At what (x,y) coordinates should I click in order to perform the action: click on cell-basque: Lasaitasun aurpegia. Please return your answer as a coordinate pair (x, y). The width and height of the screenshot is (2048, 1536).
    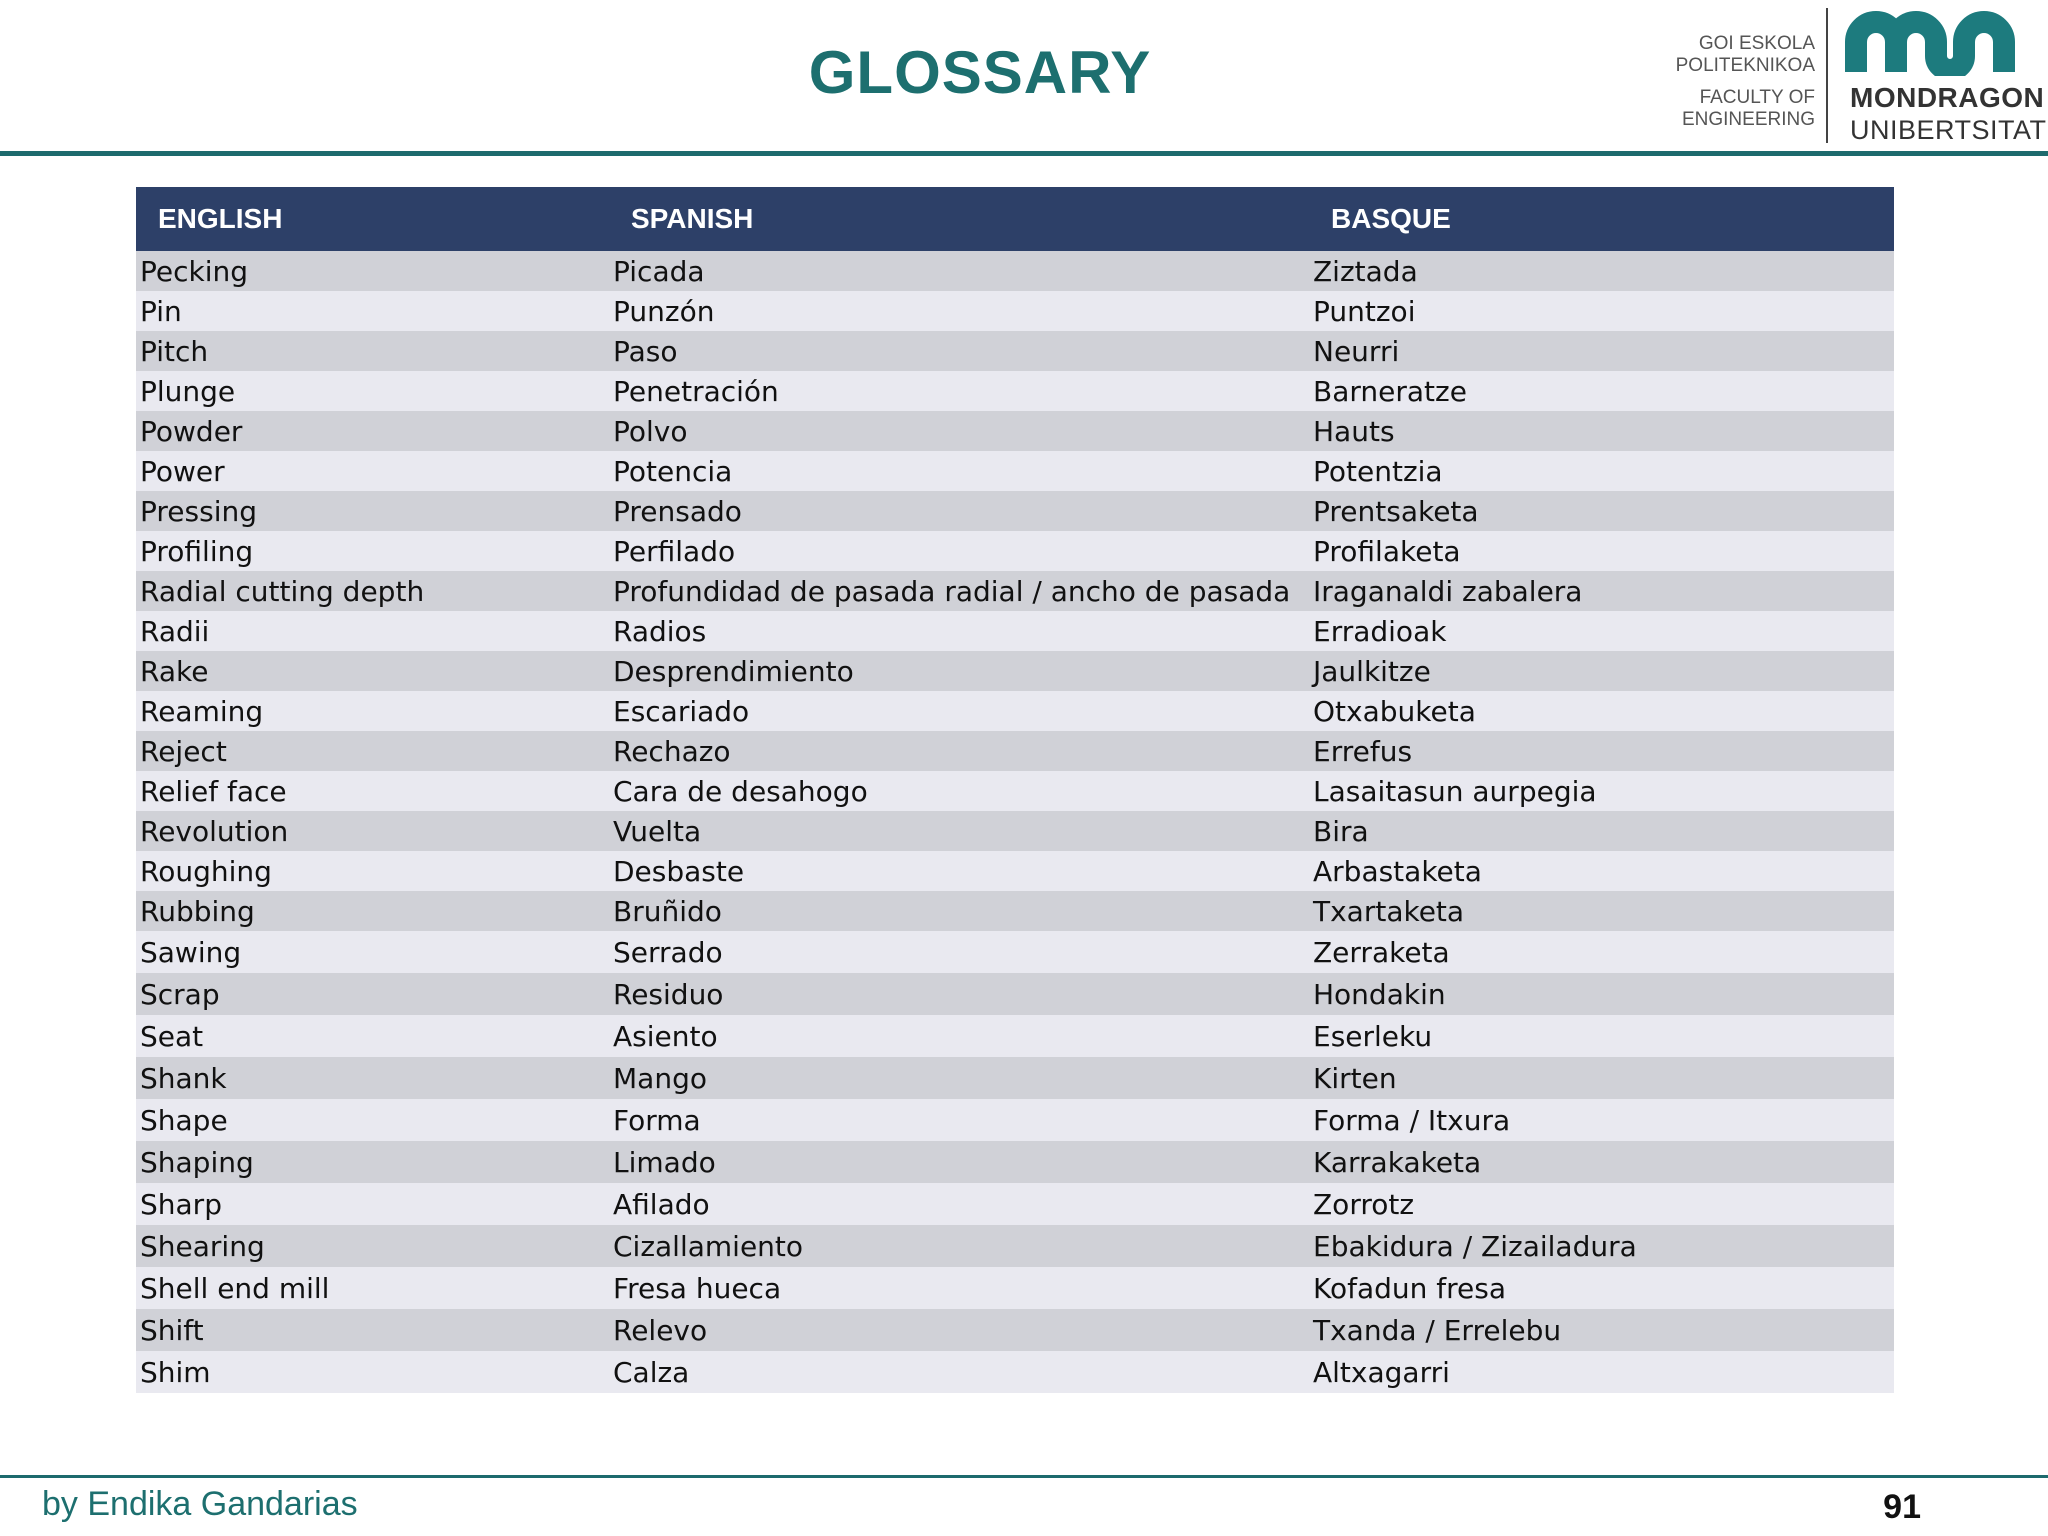
    Looking at the image, I should click on (1455, 791).